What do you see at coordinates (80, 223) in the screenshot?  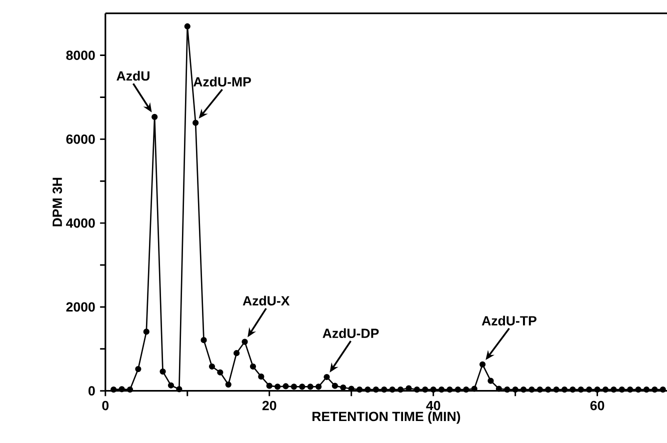 I see `y-tick-label: 4000` at bounding box center [80, 223].